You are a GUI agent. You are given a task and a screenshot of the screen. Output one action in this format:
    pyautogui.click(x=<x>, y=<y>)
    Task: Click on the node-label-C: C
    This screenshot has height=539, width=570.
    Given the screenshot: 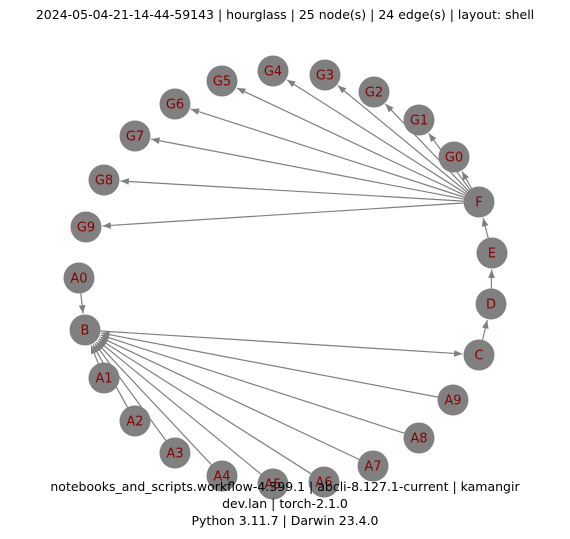 What is the action you would take?
    pyautogui.click(x=478, y=356)
    